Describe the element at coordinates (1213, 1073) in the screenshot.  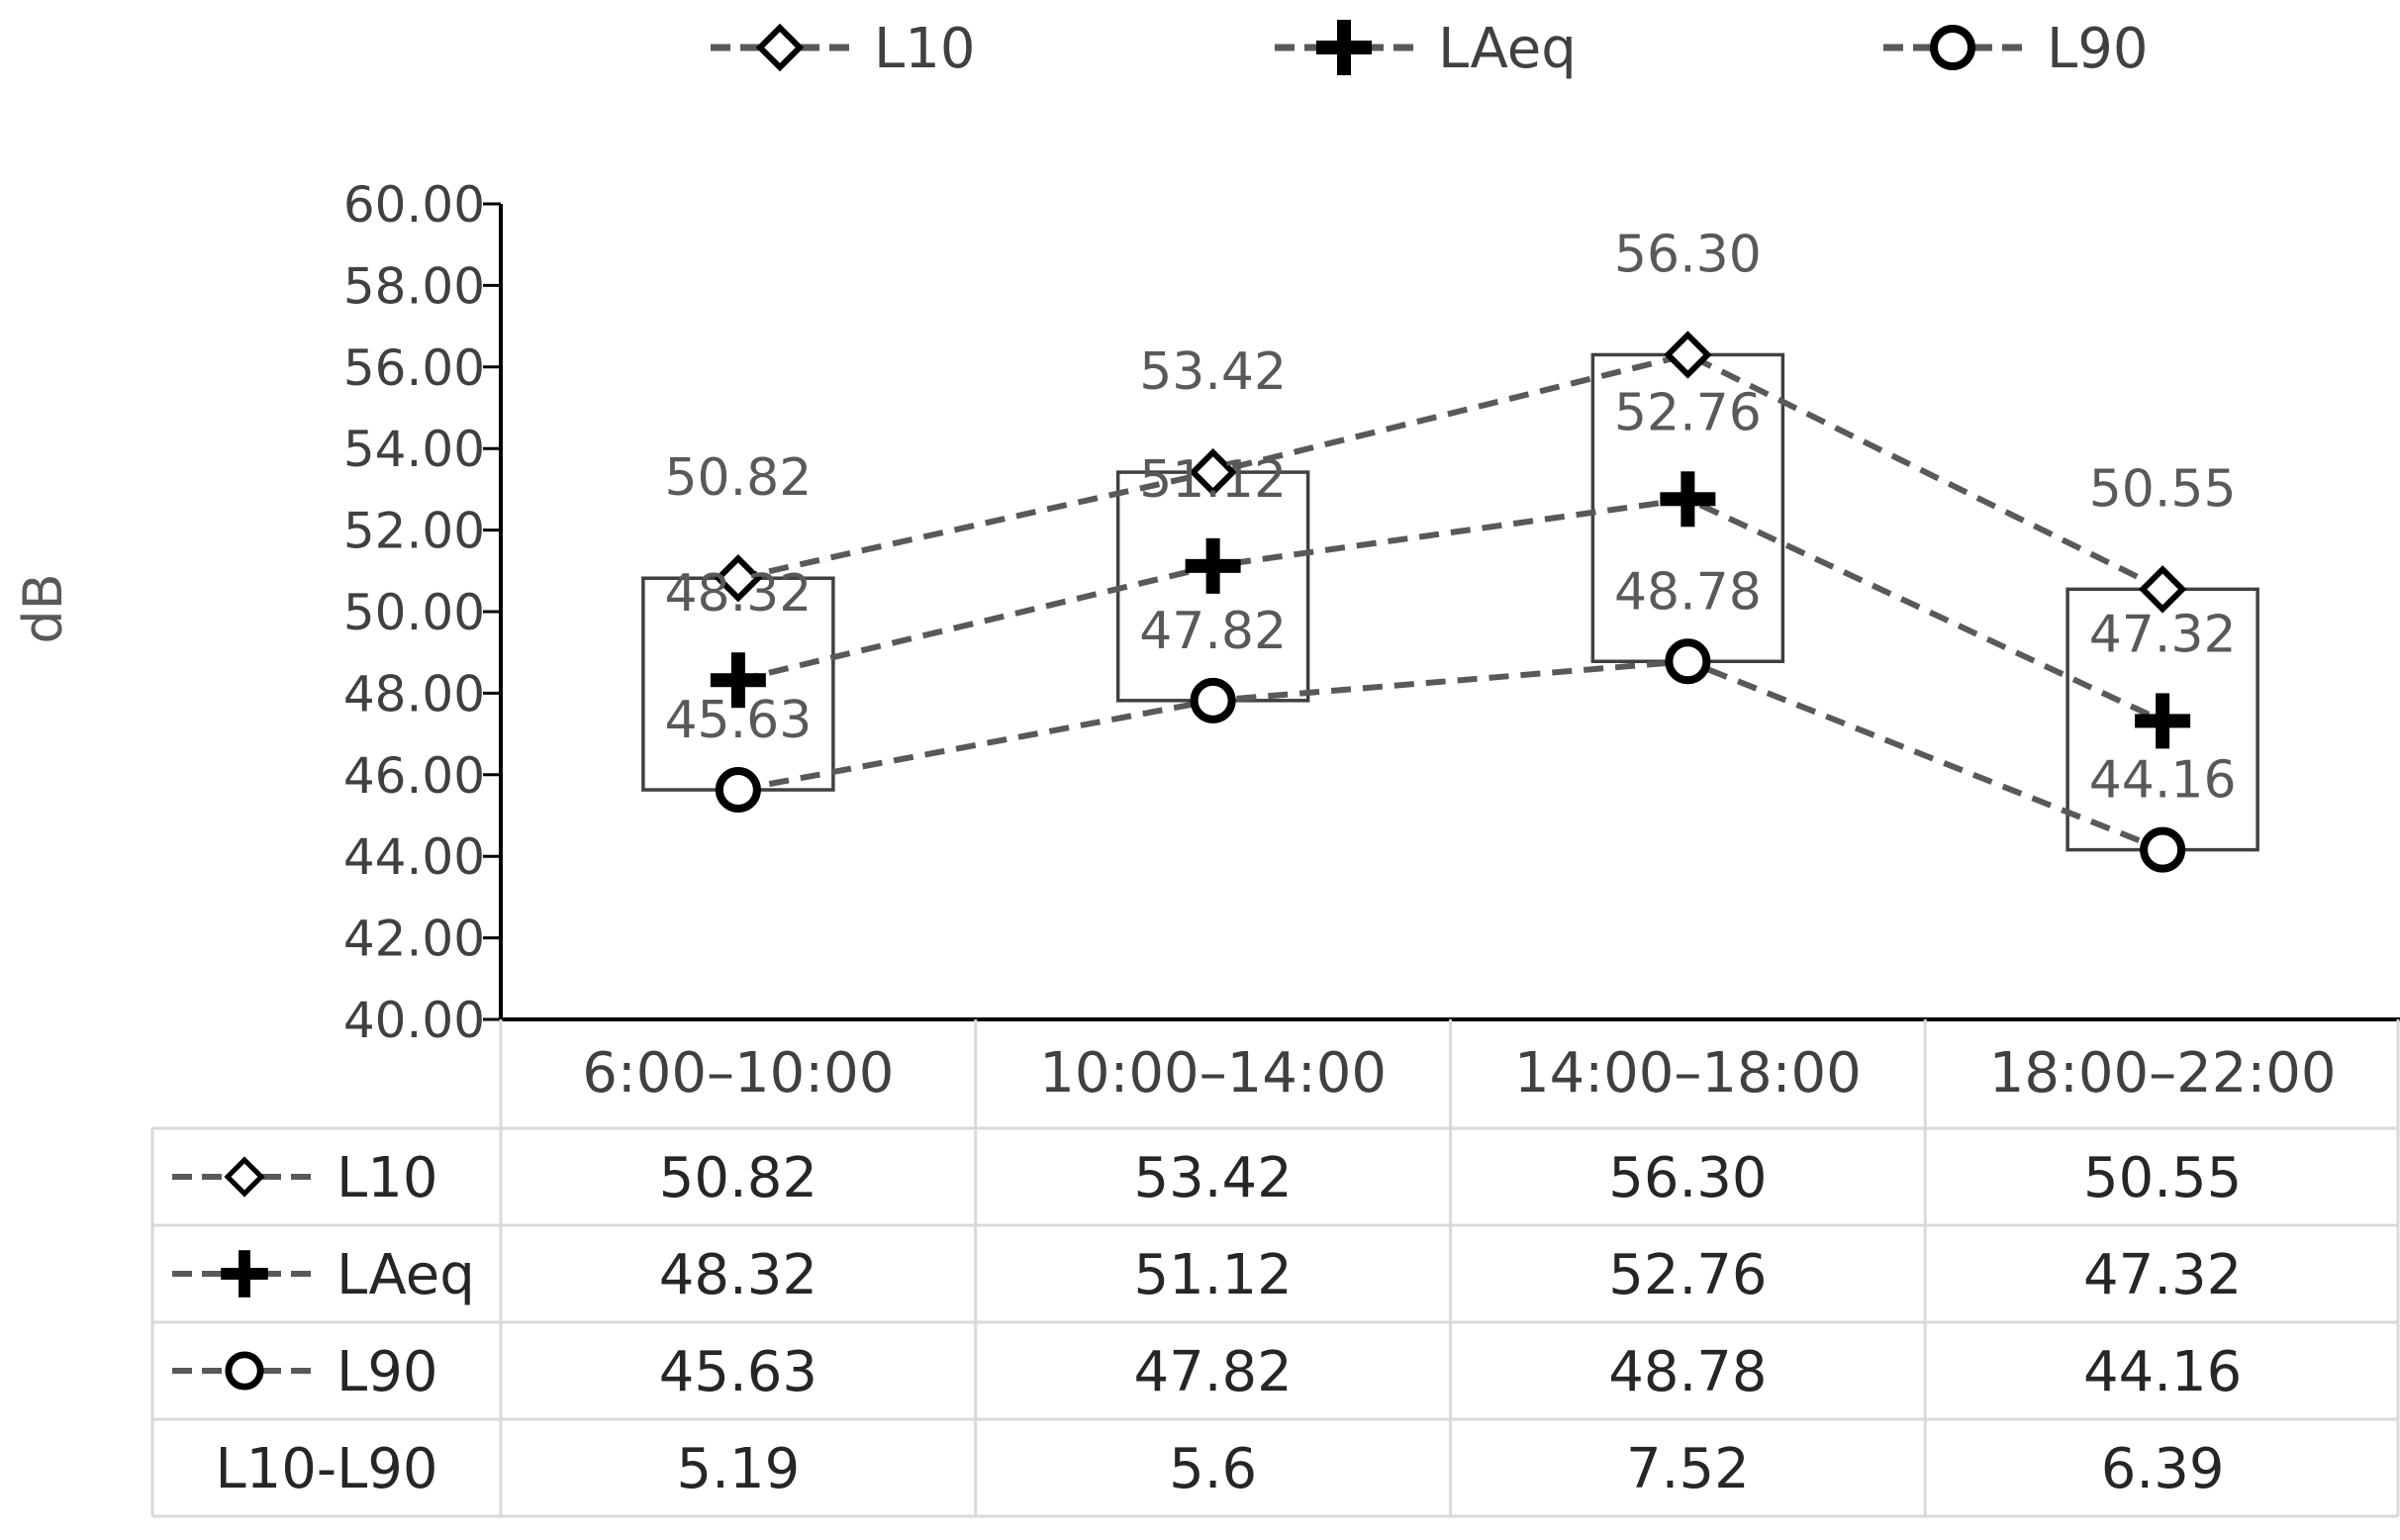
I see `x-tick-label: 10:00–14:00` at that location.